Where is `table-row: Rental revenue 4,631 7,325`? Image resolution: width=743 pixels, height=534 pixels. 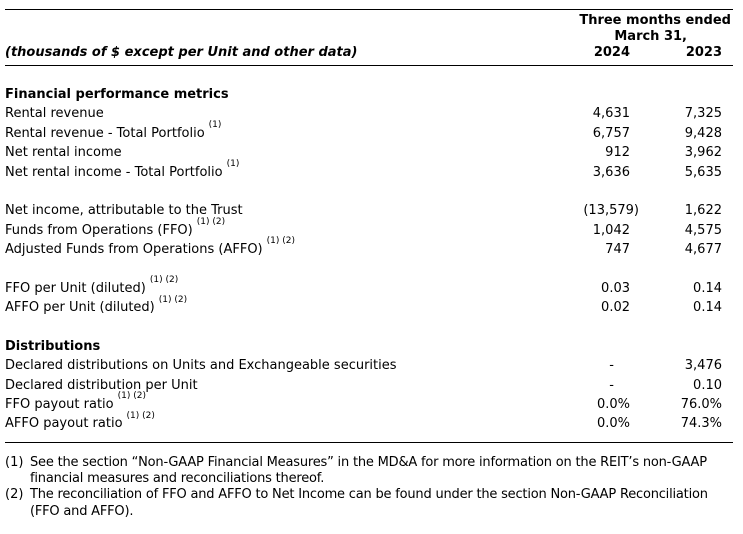 table-row: Rental revenue 4,631 7,325 is located at coordinates (369, 113).